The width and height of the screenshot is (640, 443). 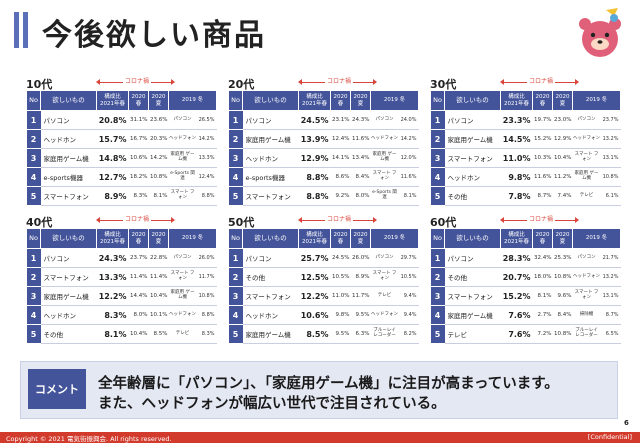 What do you see at coordinates (562, 158) in the screenshot?
I see `cell-m: 10.4%` at bounding box center [562, 158].